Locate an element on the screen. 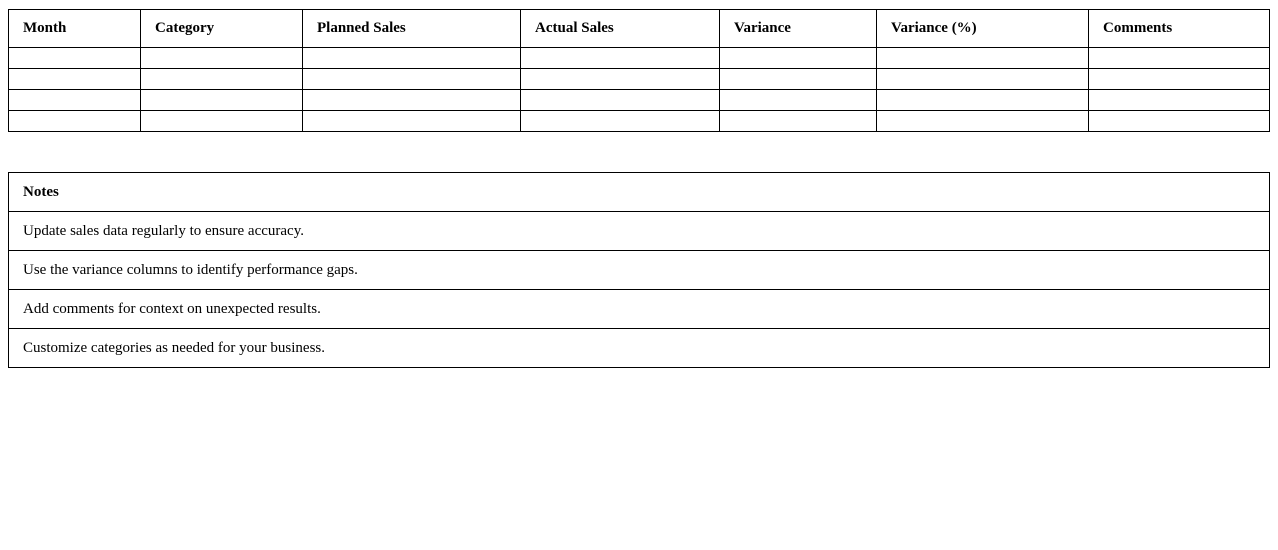  header-planned-sales: Planned Sales is located at coordinates (411, 28).